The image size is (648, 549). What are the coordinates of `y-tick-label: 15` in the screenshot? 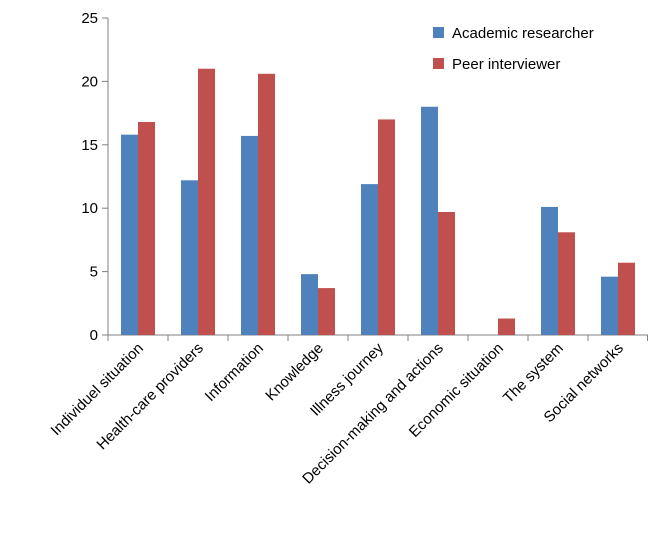 It's located at (89, 145).